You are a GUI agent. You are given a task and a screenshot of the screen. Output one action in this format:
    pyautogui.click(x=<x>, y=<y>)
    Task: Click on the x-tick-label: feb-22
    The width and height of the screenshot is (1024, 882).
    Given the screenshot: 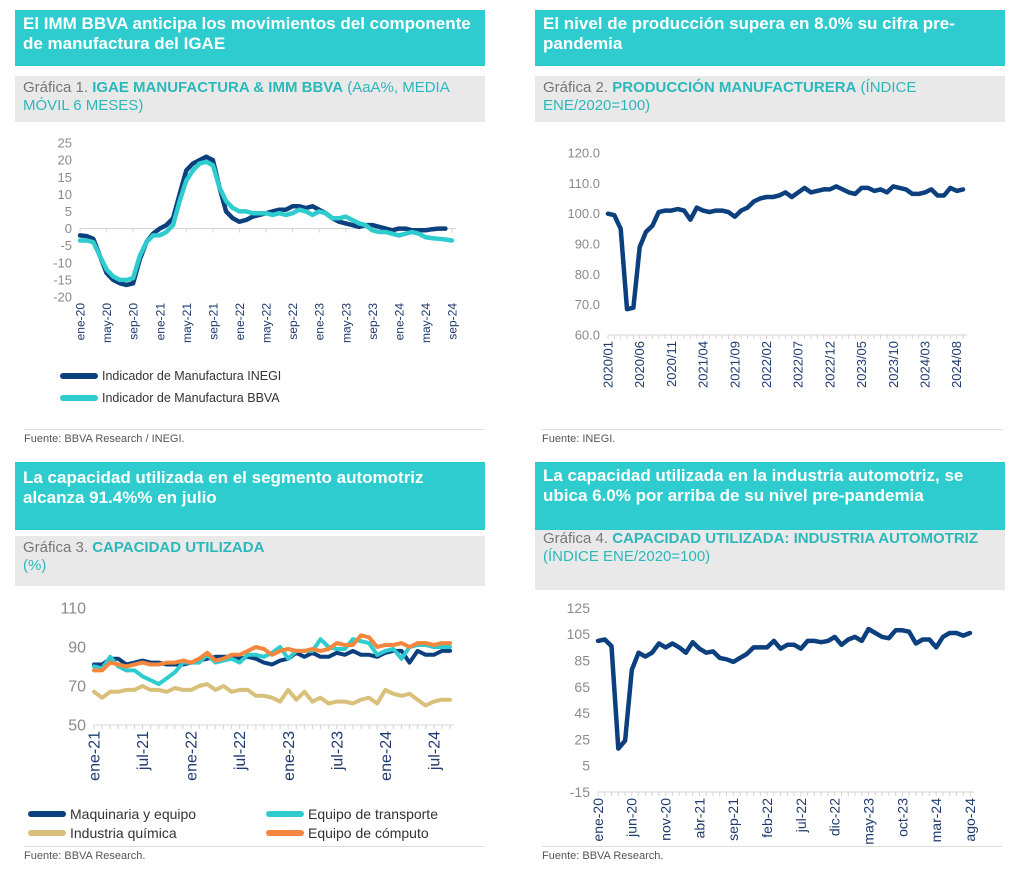 What is the action you would take?
    pyautogui.click(x=767, y=818)
    